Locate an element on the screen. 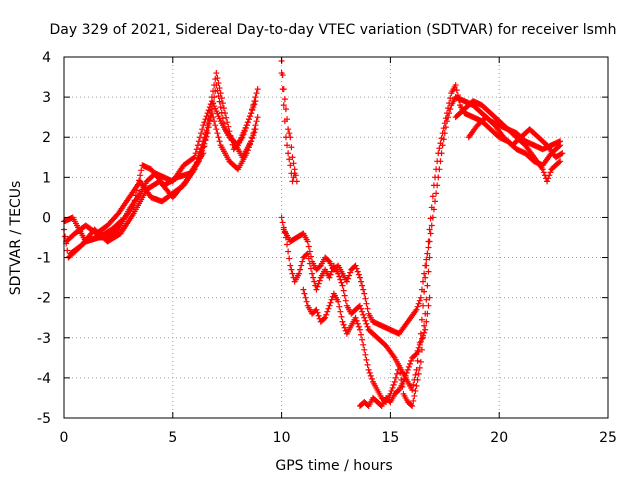 The width and height of the screenshot is (640, 480). y-tick-label: -3 is located at coordinates (44, 339).